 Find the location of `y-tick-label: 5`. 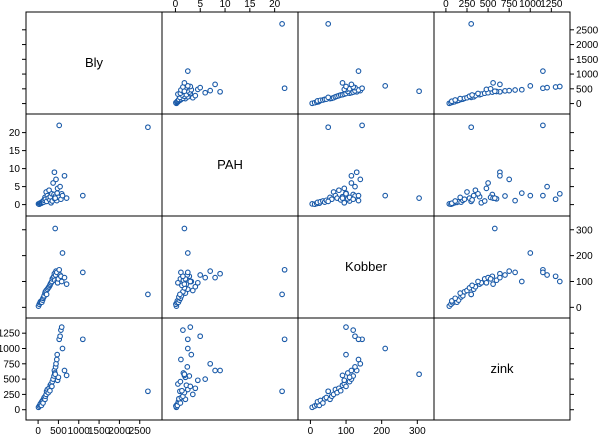

y-tick-label: 5 is located at coordinates (17, 187).